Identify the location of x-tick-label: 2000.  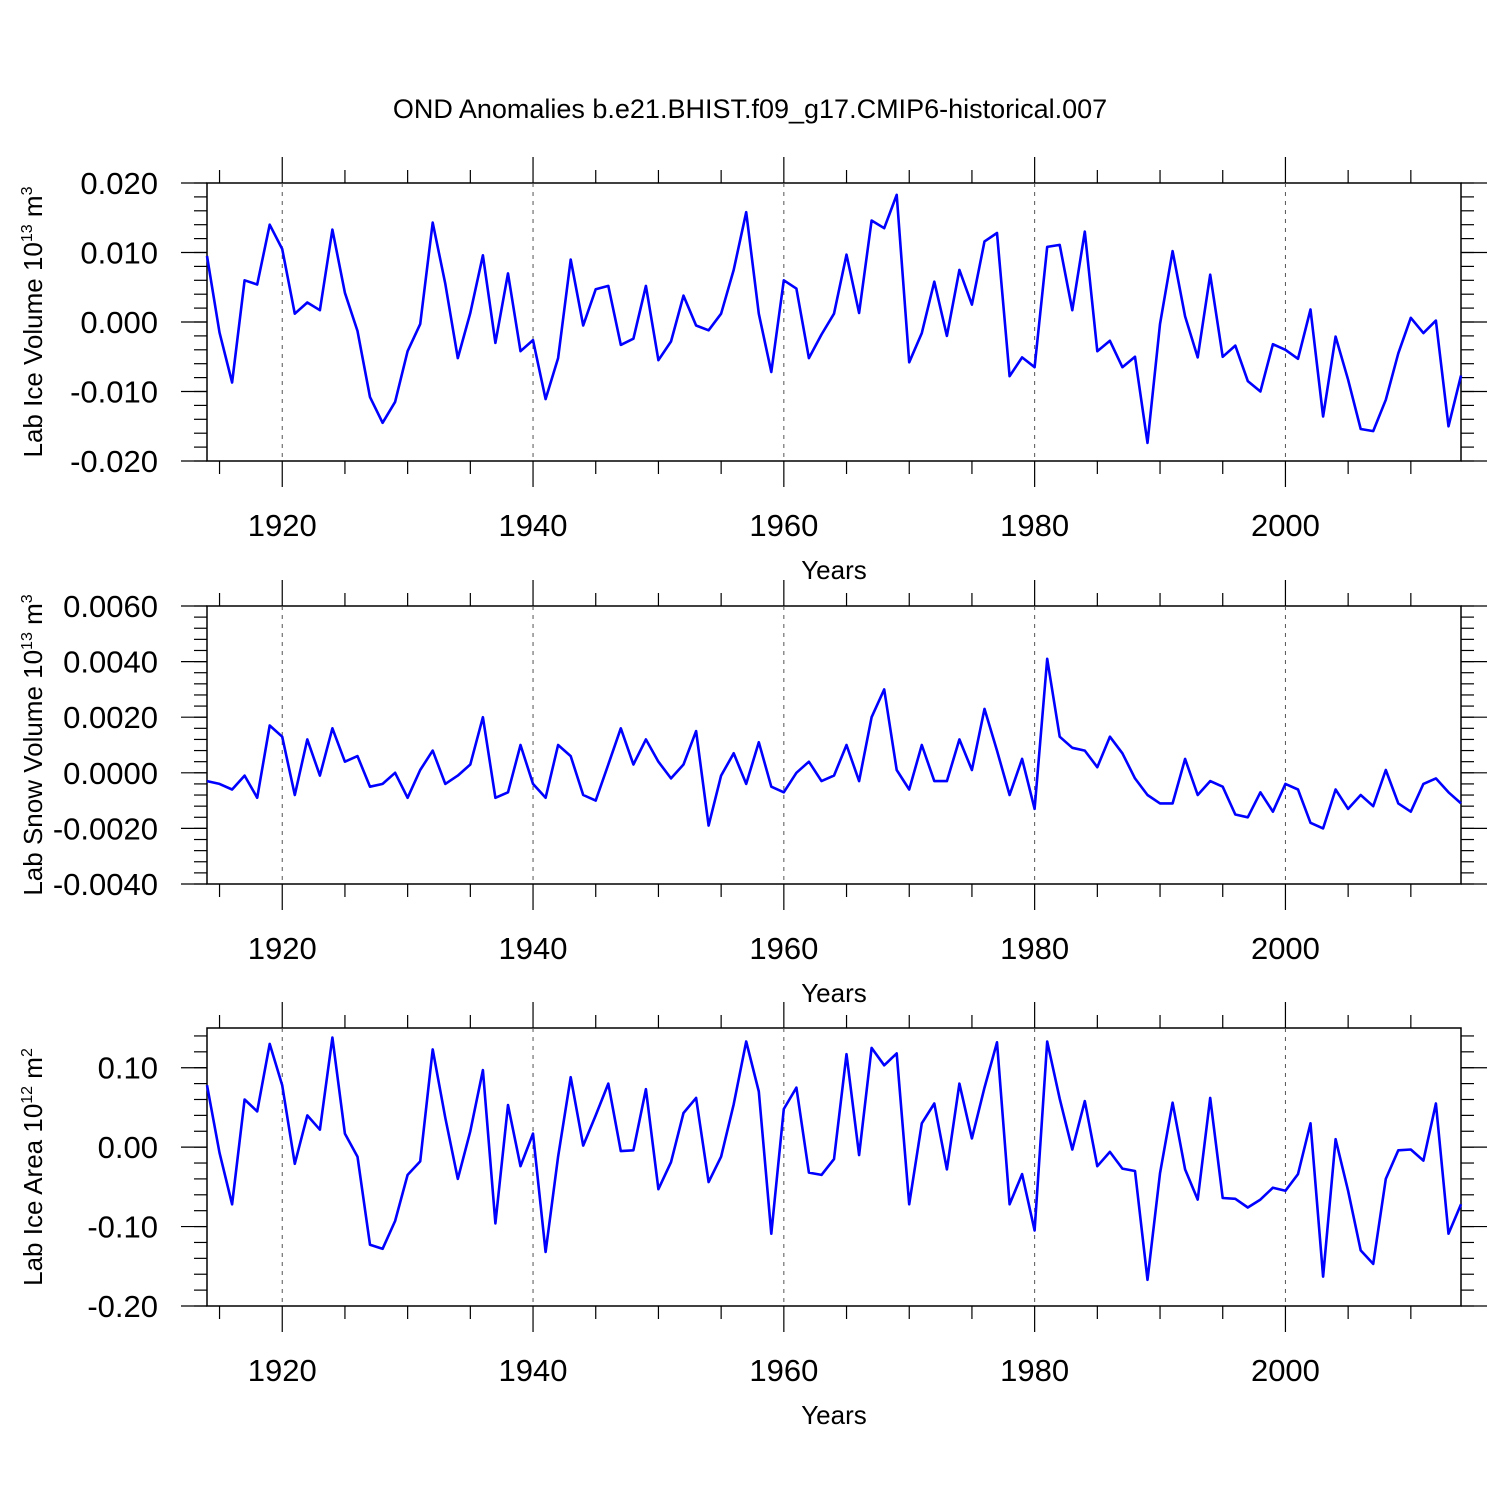
(1285, 948).